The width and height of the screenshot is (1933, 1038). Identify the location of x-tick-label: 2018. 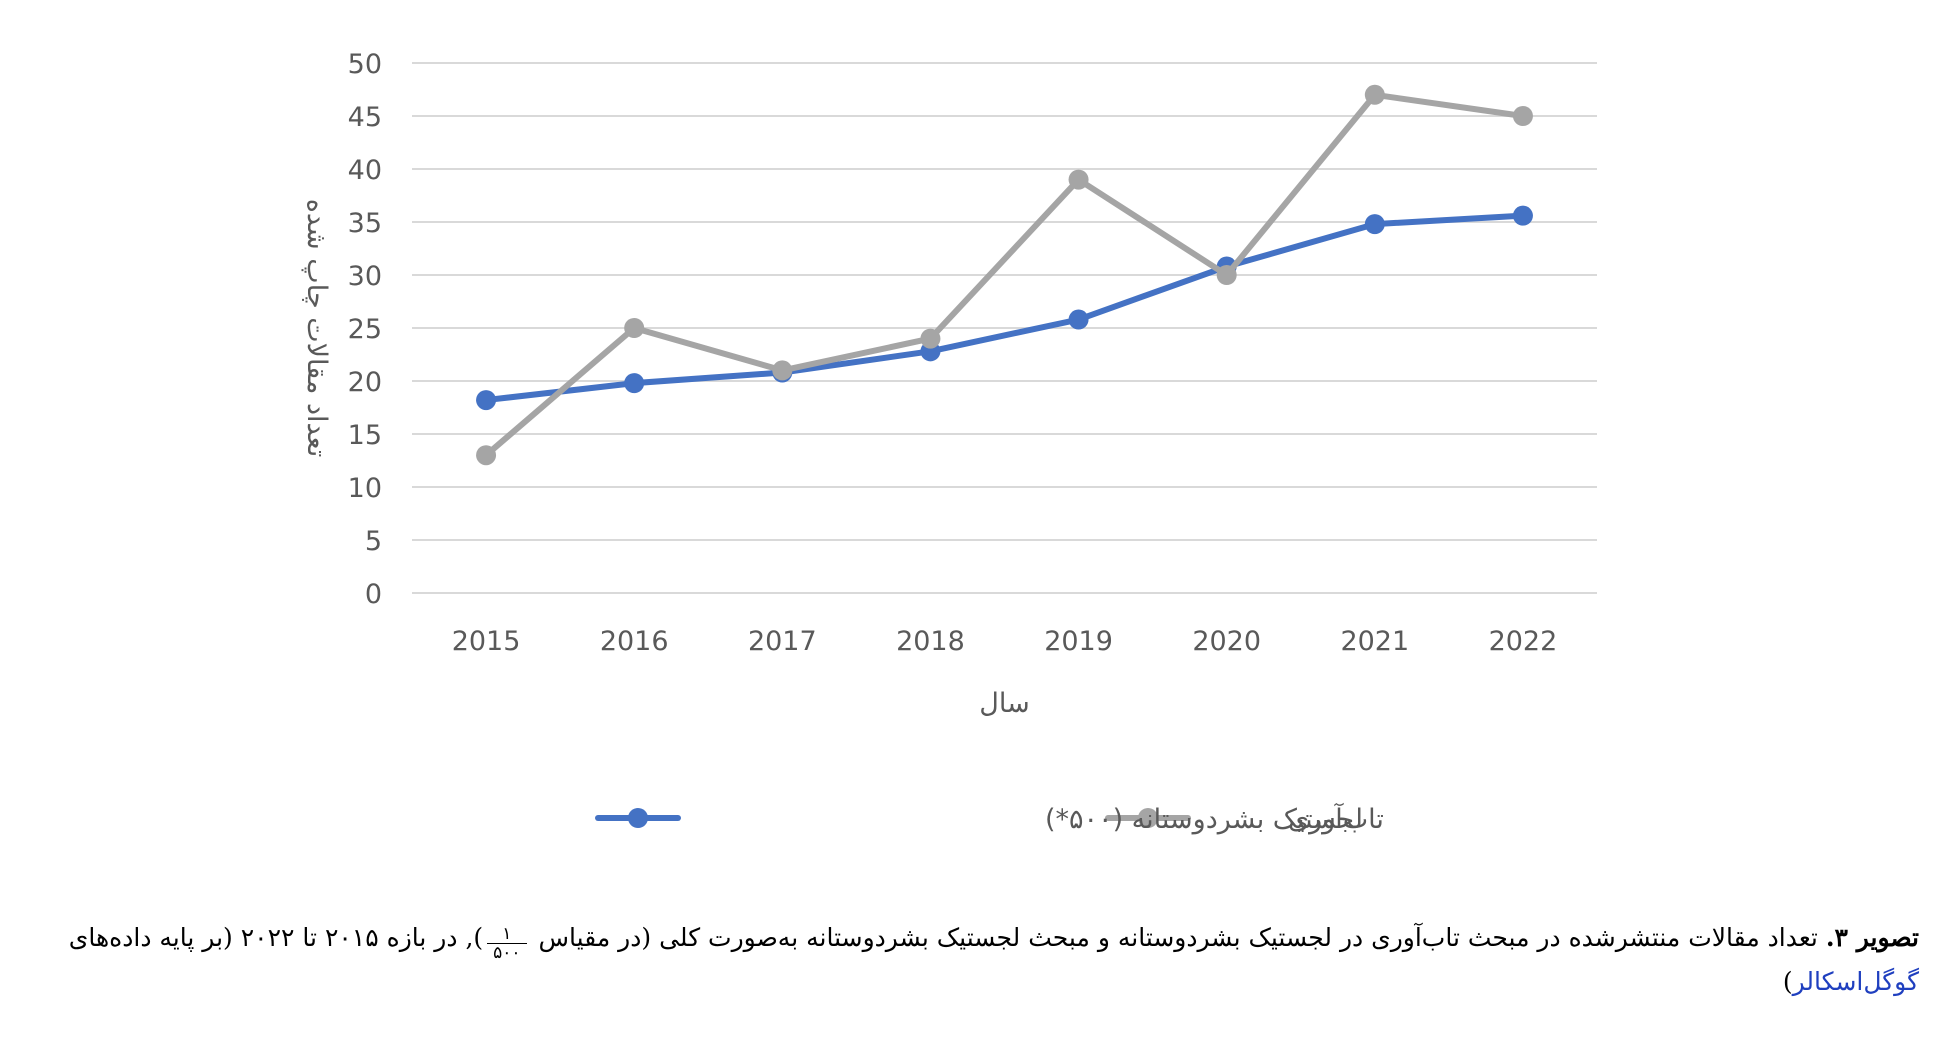
(930, 641).